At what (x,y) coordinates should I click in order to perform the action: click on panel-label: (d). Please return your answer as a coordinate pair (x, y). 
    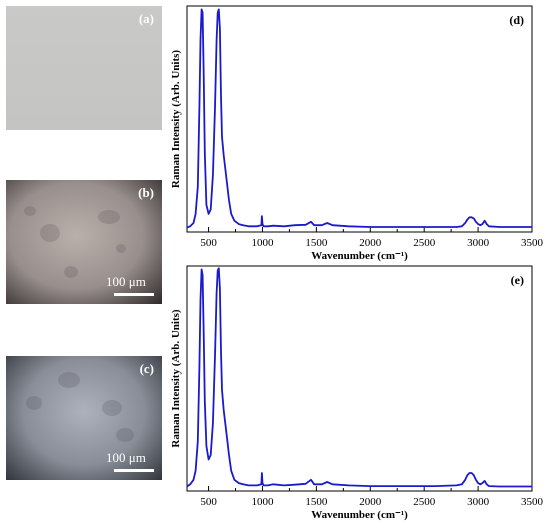
    Looking at the image, I should click on (516, 20).